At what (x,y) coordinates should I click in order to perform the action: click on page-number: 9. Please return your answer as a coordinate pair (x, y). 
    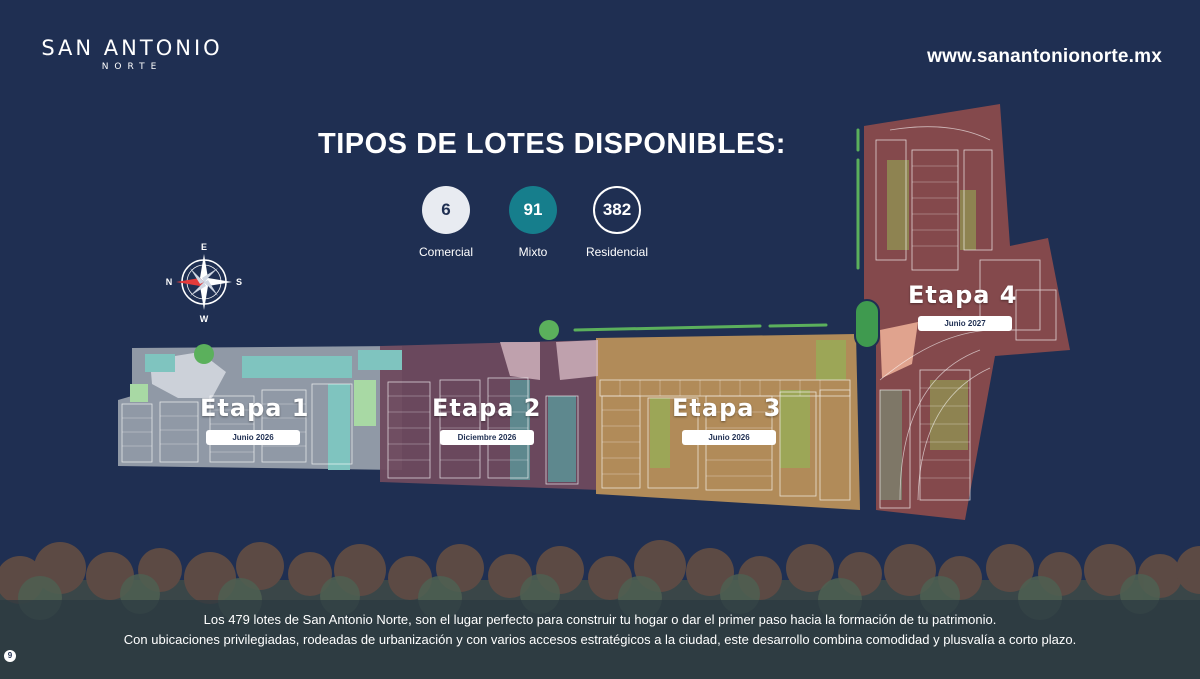
    Looking at the image, I should click on (10, 656).